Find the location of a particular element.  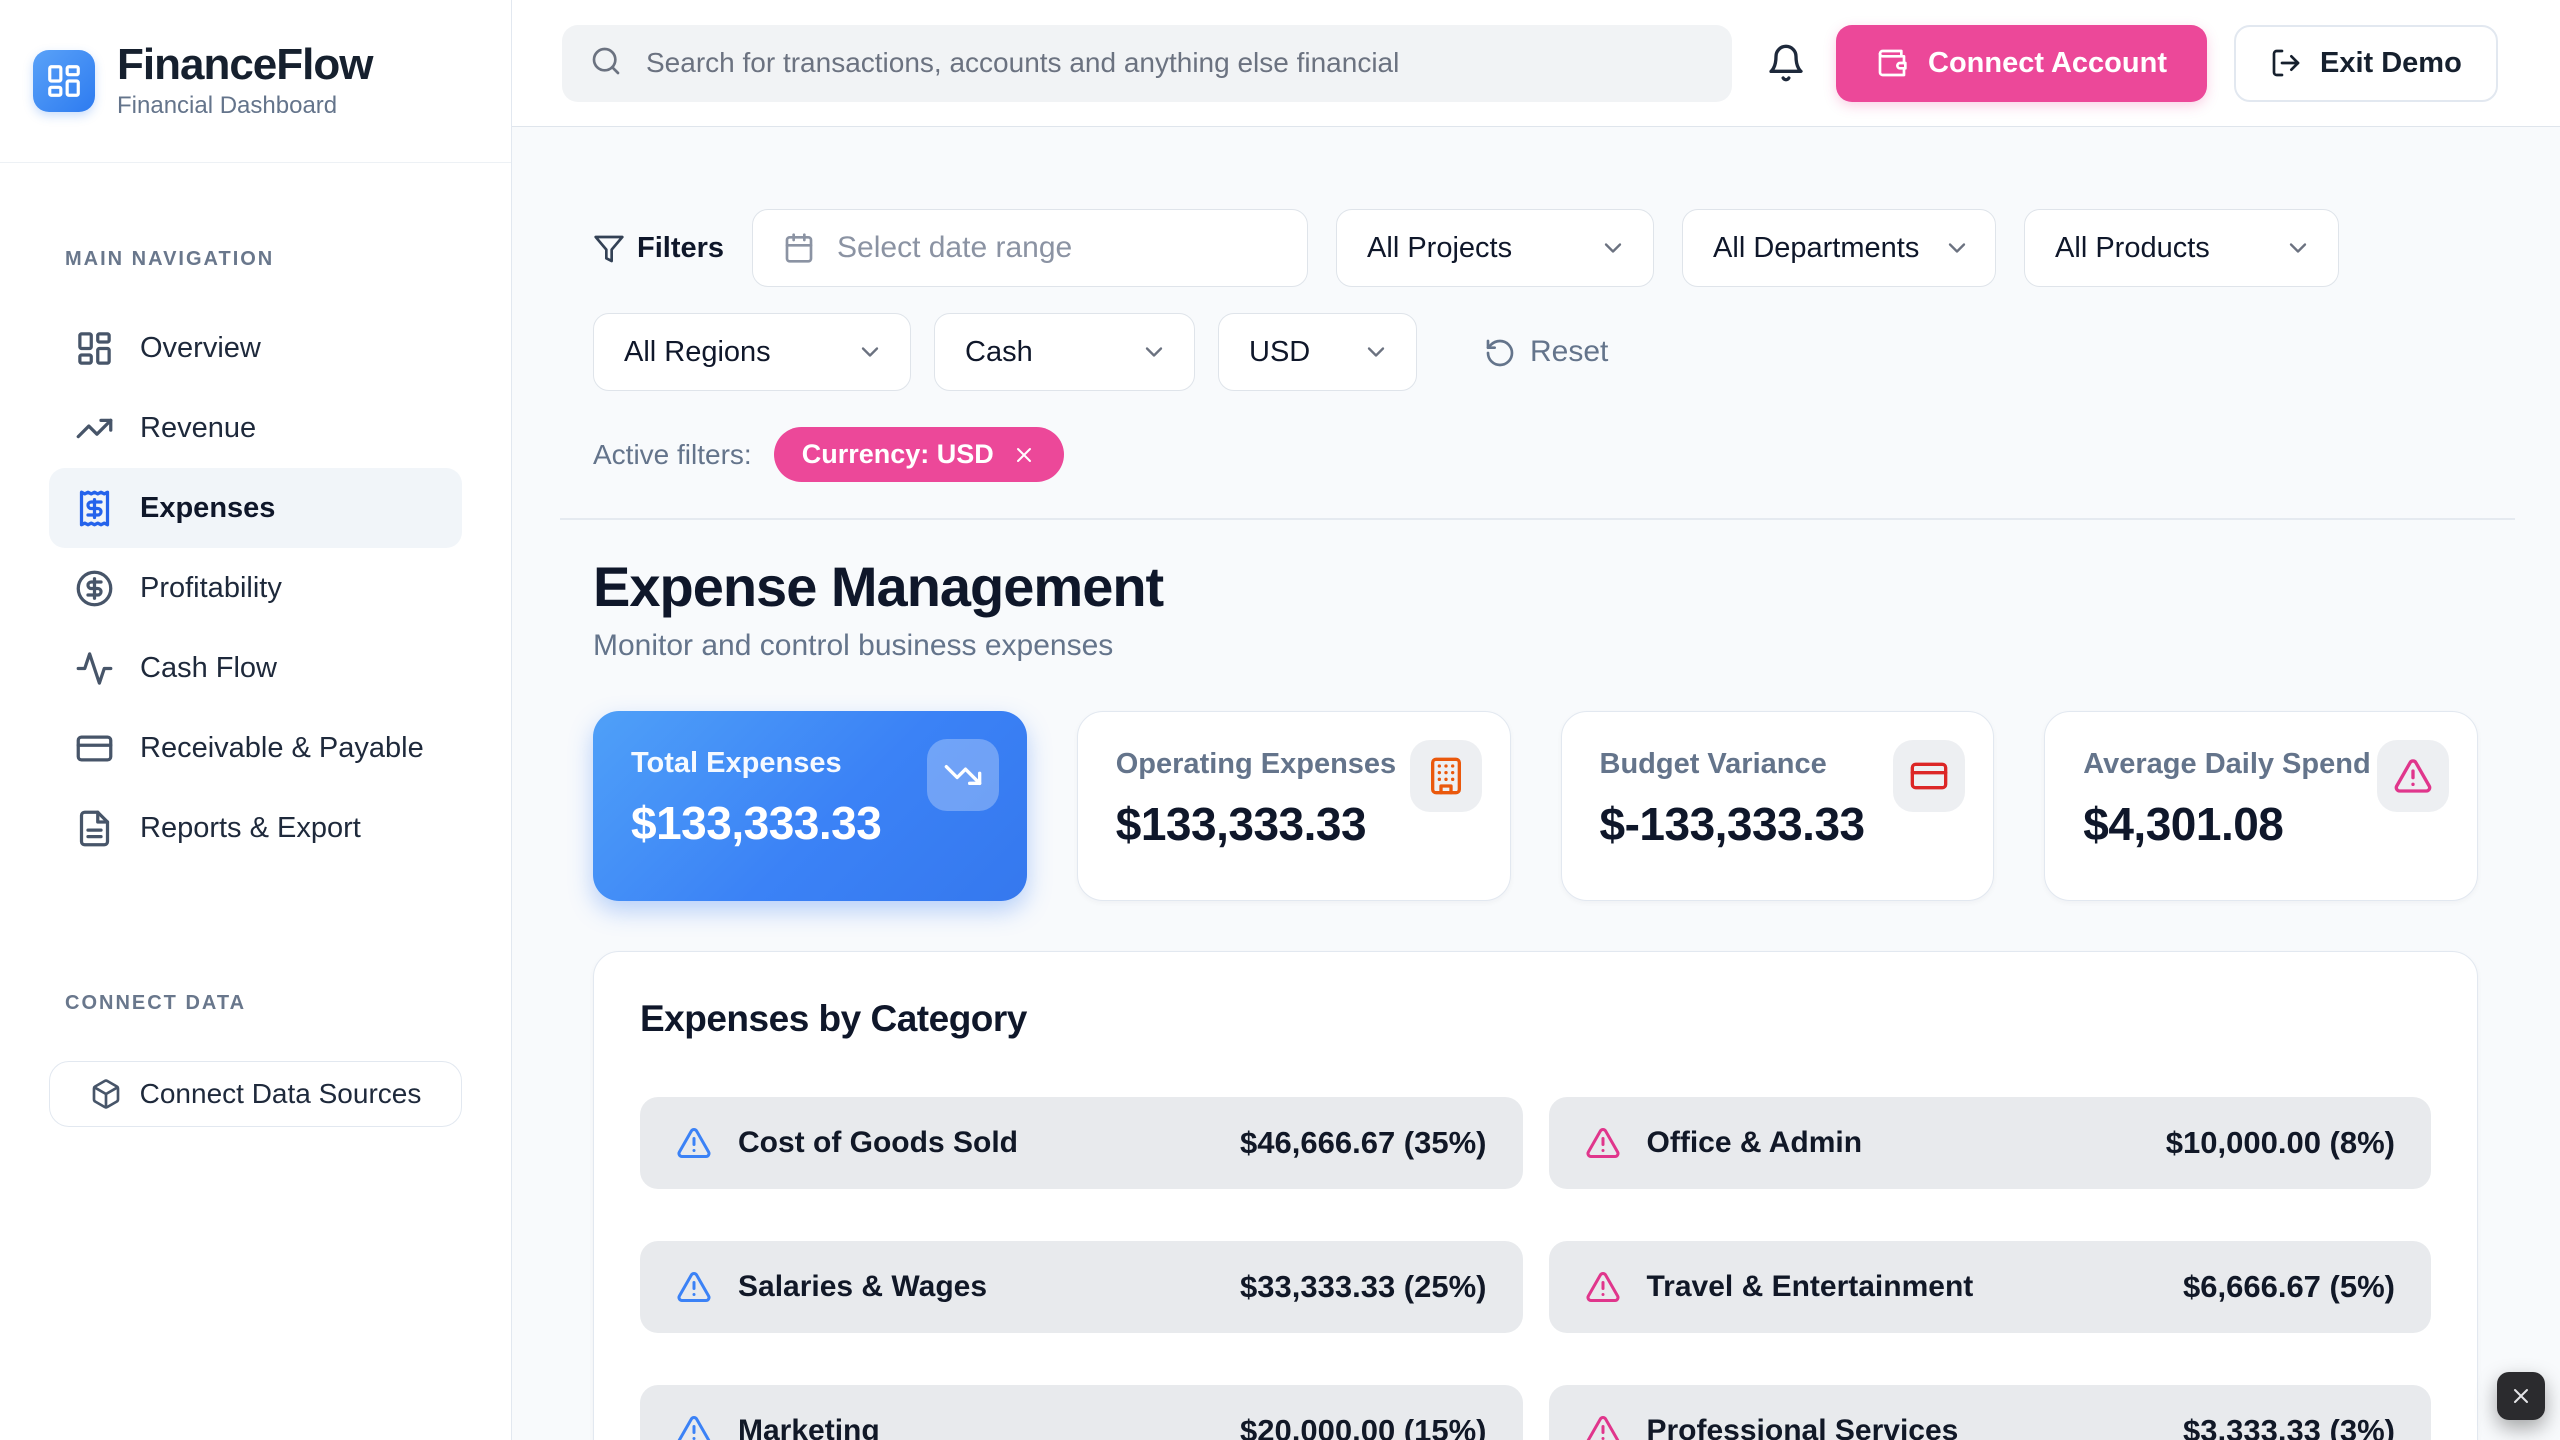

circle-dollar-icon is located at coordinates (94, 588).